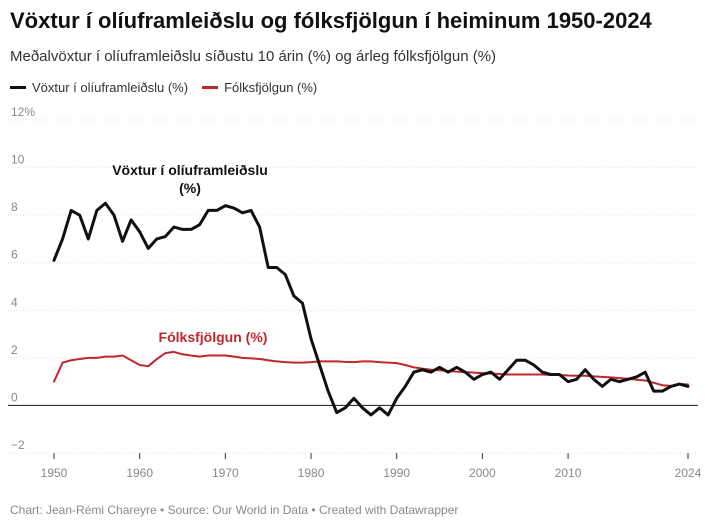  I want to click on annotation-population: Fólksfjölgun (%), so click(213, 337).